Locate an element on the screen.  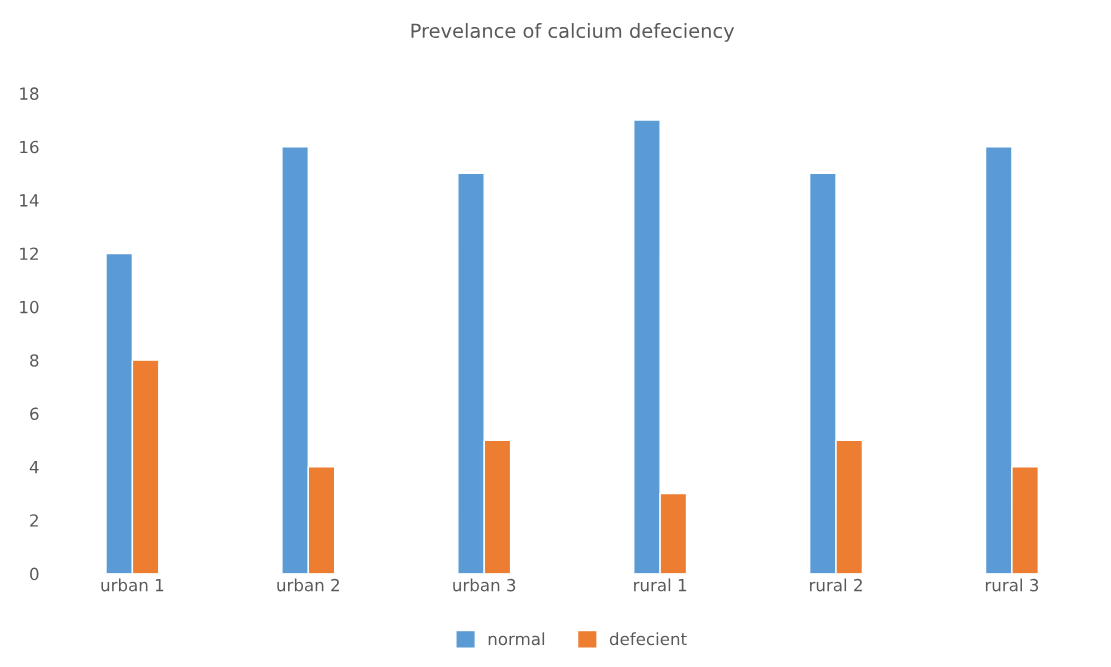
y-tick-label: 6 is located at coordinates (34, 414).